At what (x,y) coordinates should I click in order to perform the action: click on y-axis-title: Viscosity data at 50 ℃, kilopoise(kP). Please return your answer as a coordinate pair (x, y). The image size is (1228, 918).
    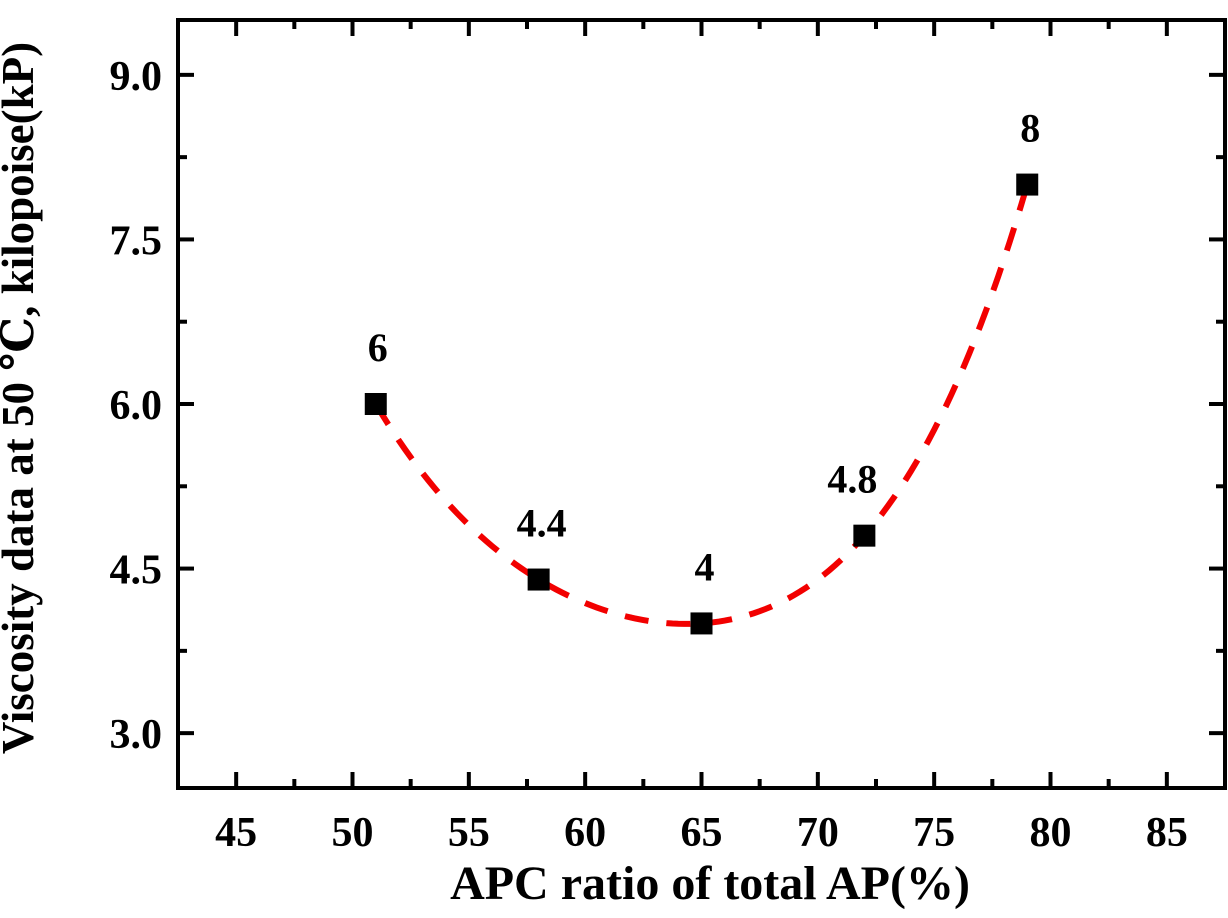
    Looking at the image, I should click on (21, 398).